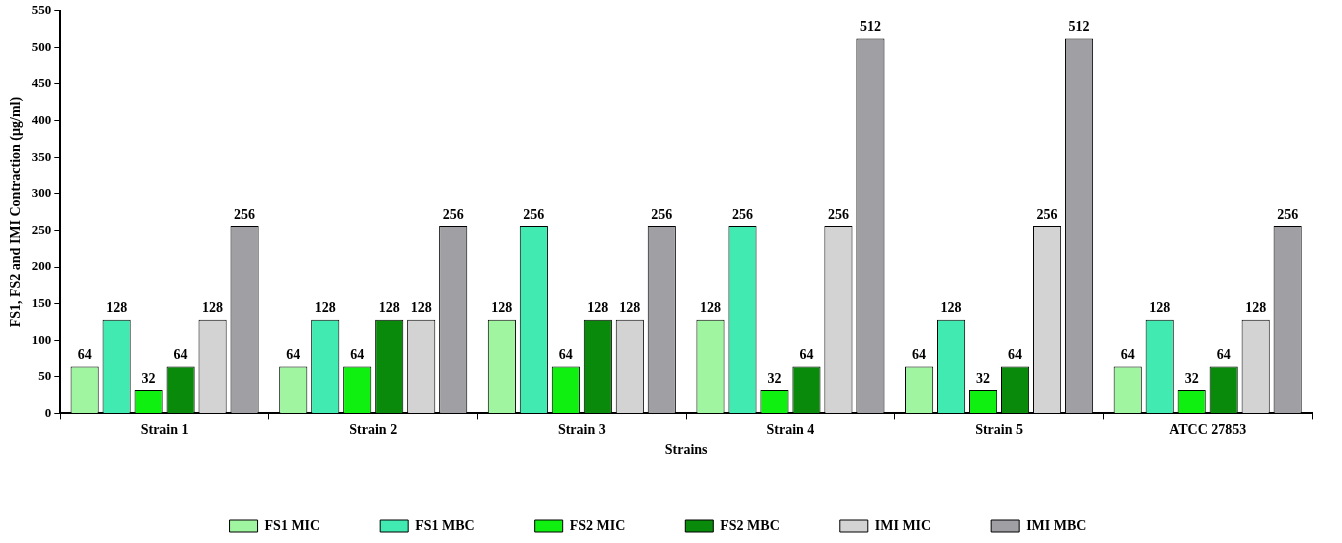  Describe the element at coordinates (45, 376) in the screenshot. I see `y-tick-label: 50` at that location.